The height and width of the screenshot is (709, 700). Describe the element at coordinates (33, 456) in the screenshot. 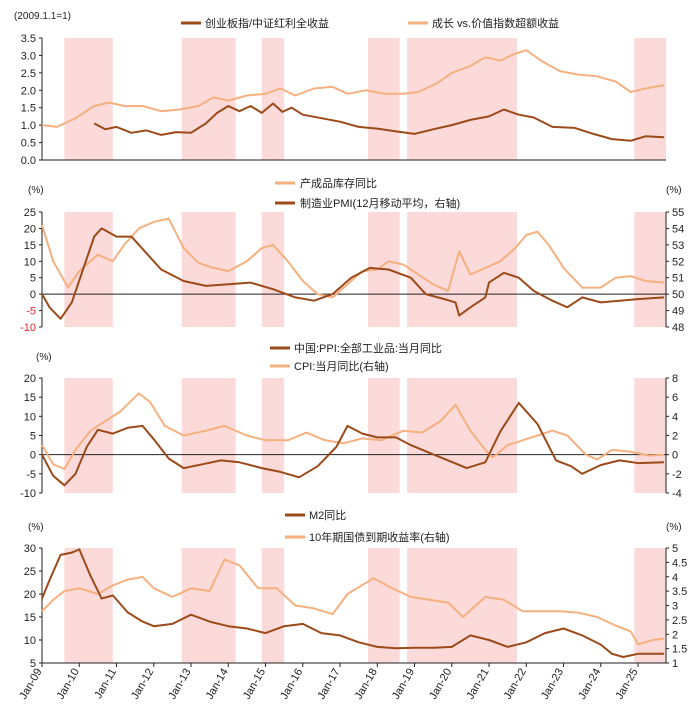

I see `panel3-left-tick-label: 0` at that location.